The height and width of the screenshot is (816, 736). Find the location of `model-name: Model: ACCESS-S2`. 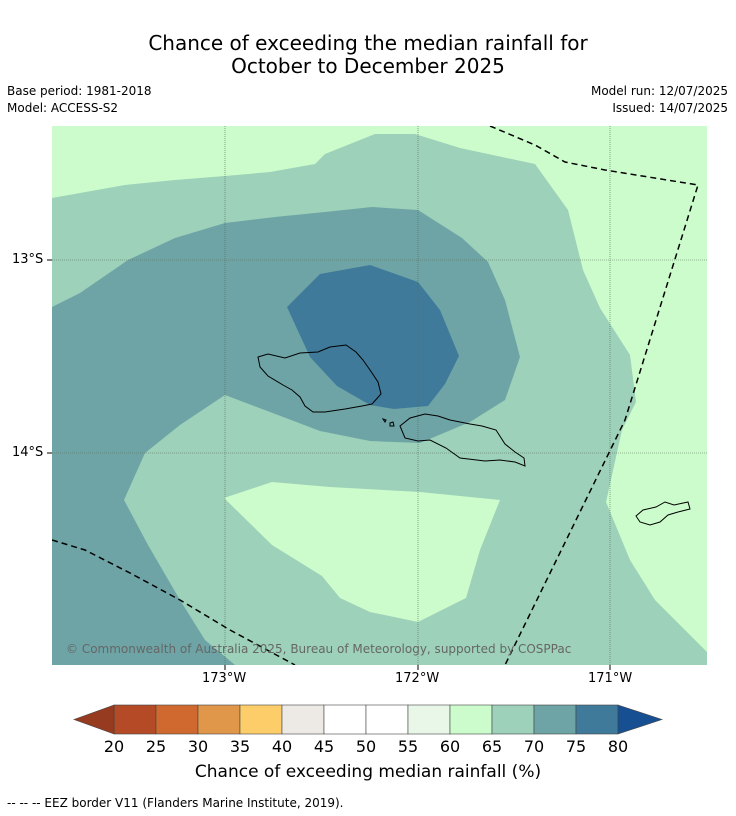

model-name: Model: ACCESS-S2 is located at coordinates (63, 108).